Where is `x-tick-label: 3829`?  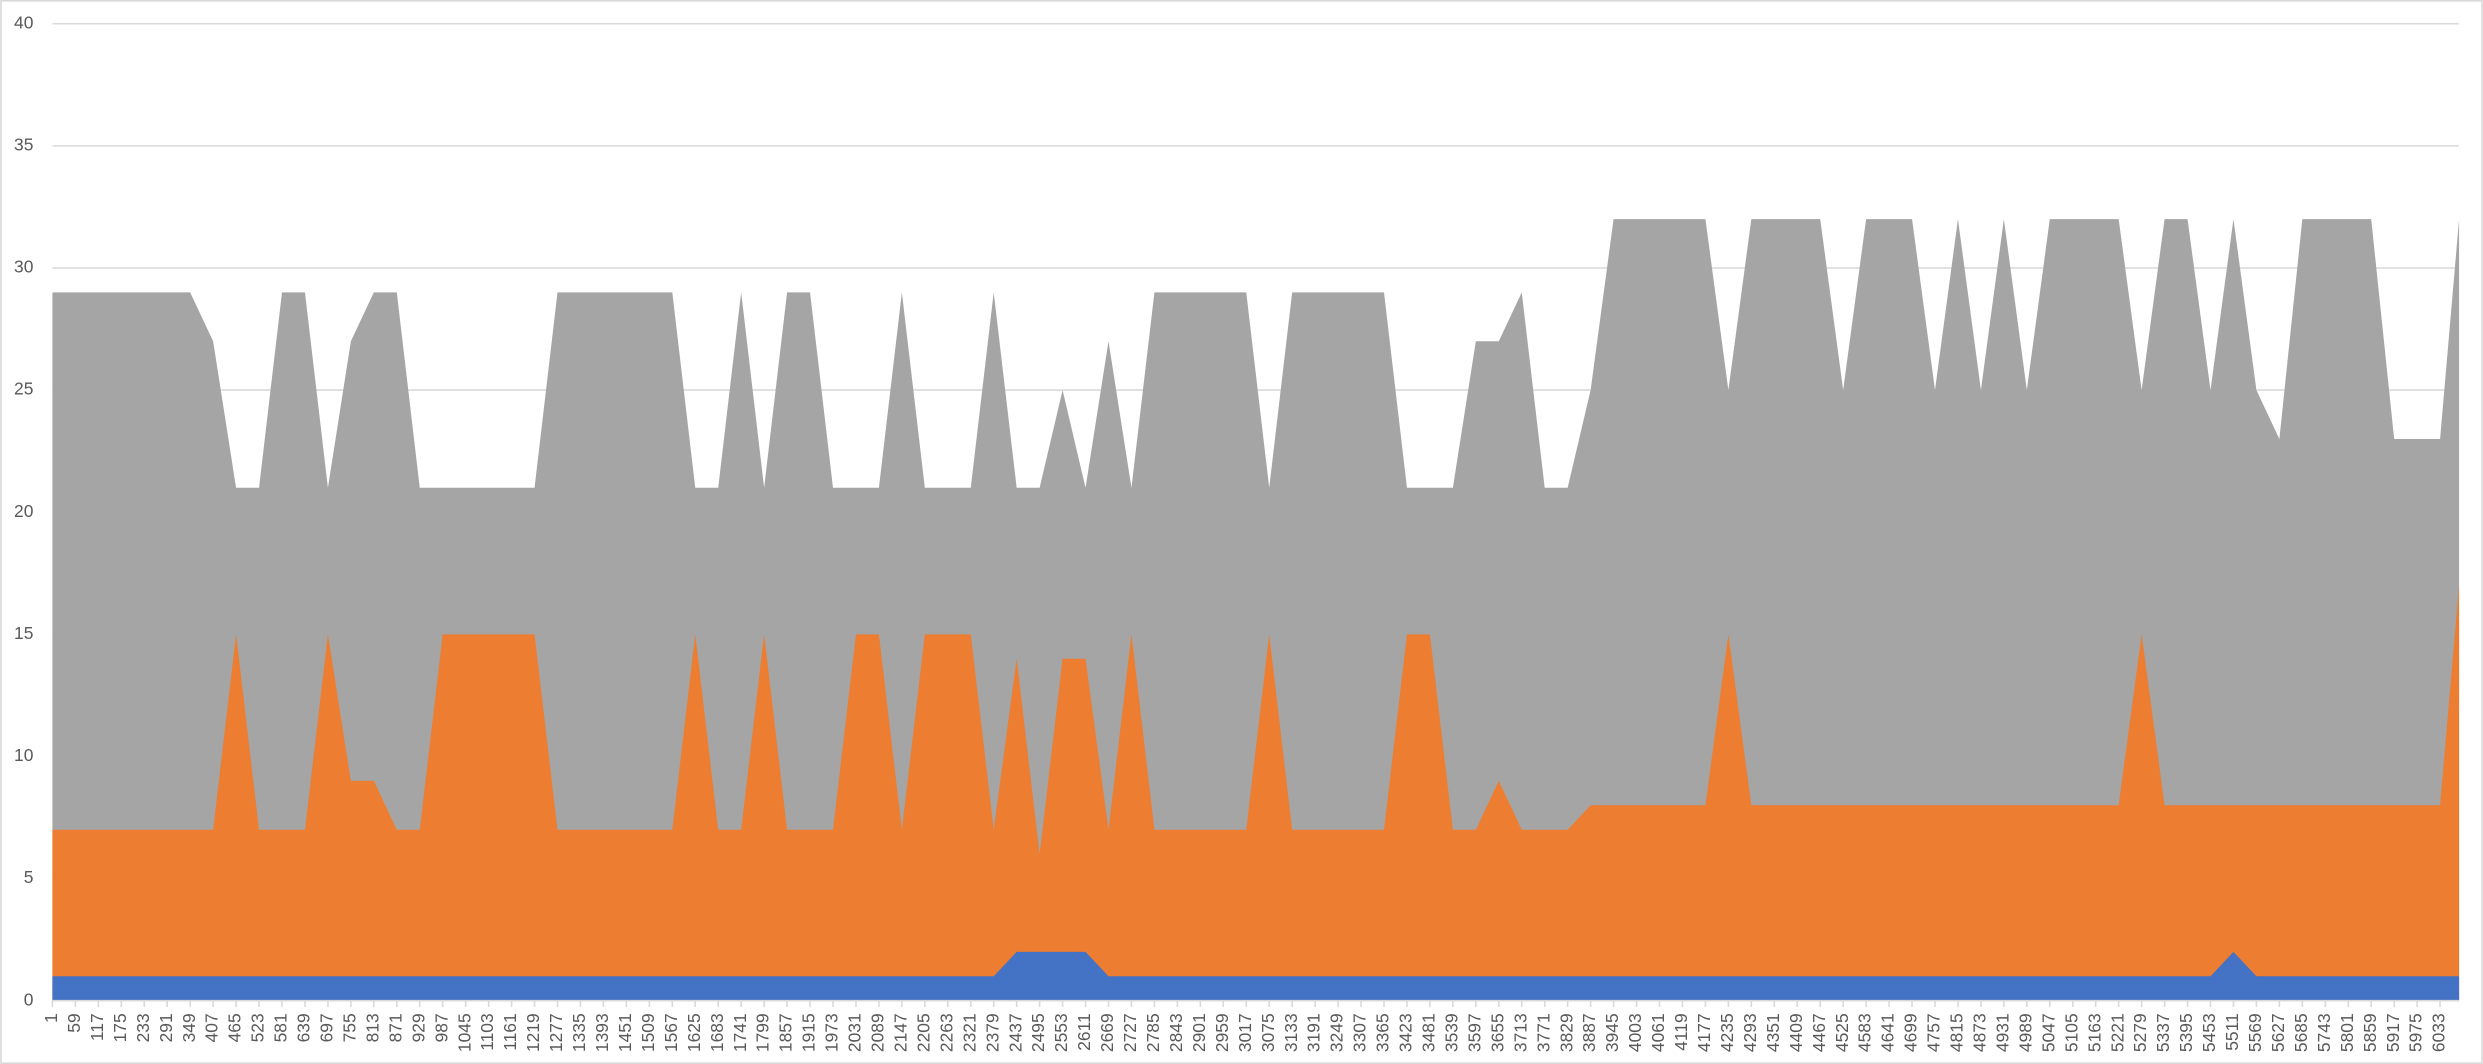 x-tick-label: 3829 is located at coordinates (1566, 1032).